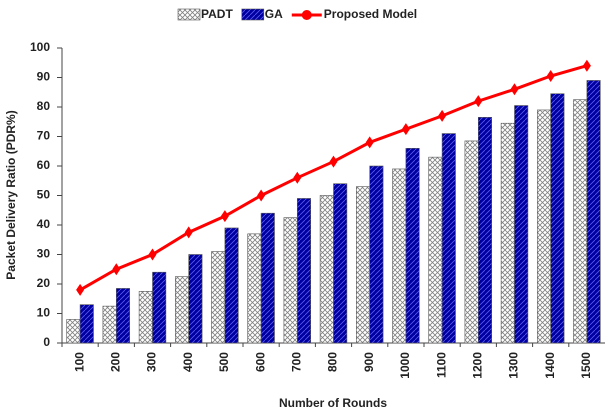 The width and height of the screenshot is (609, 414). Describe the element at coordinates (188, 362) in the screenshot. I see `x-tick-label: 400` at that location.